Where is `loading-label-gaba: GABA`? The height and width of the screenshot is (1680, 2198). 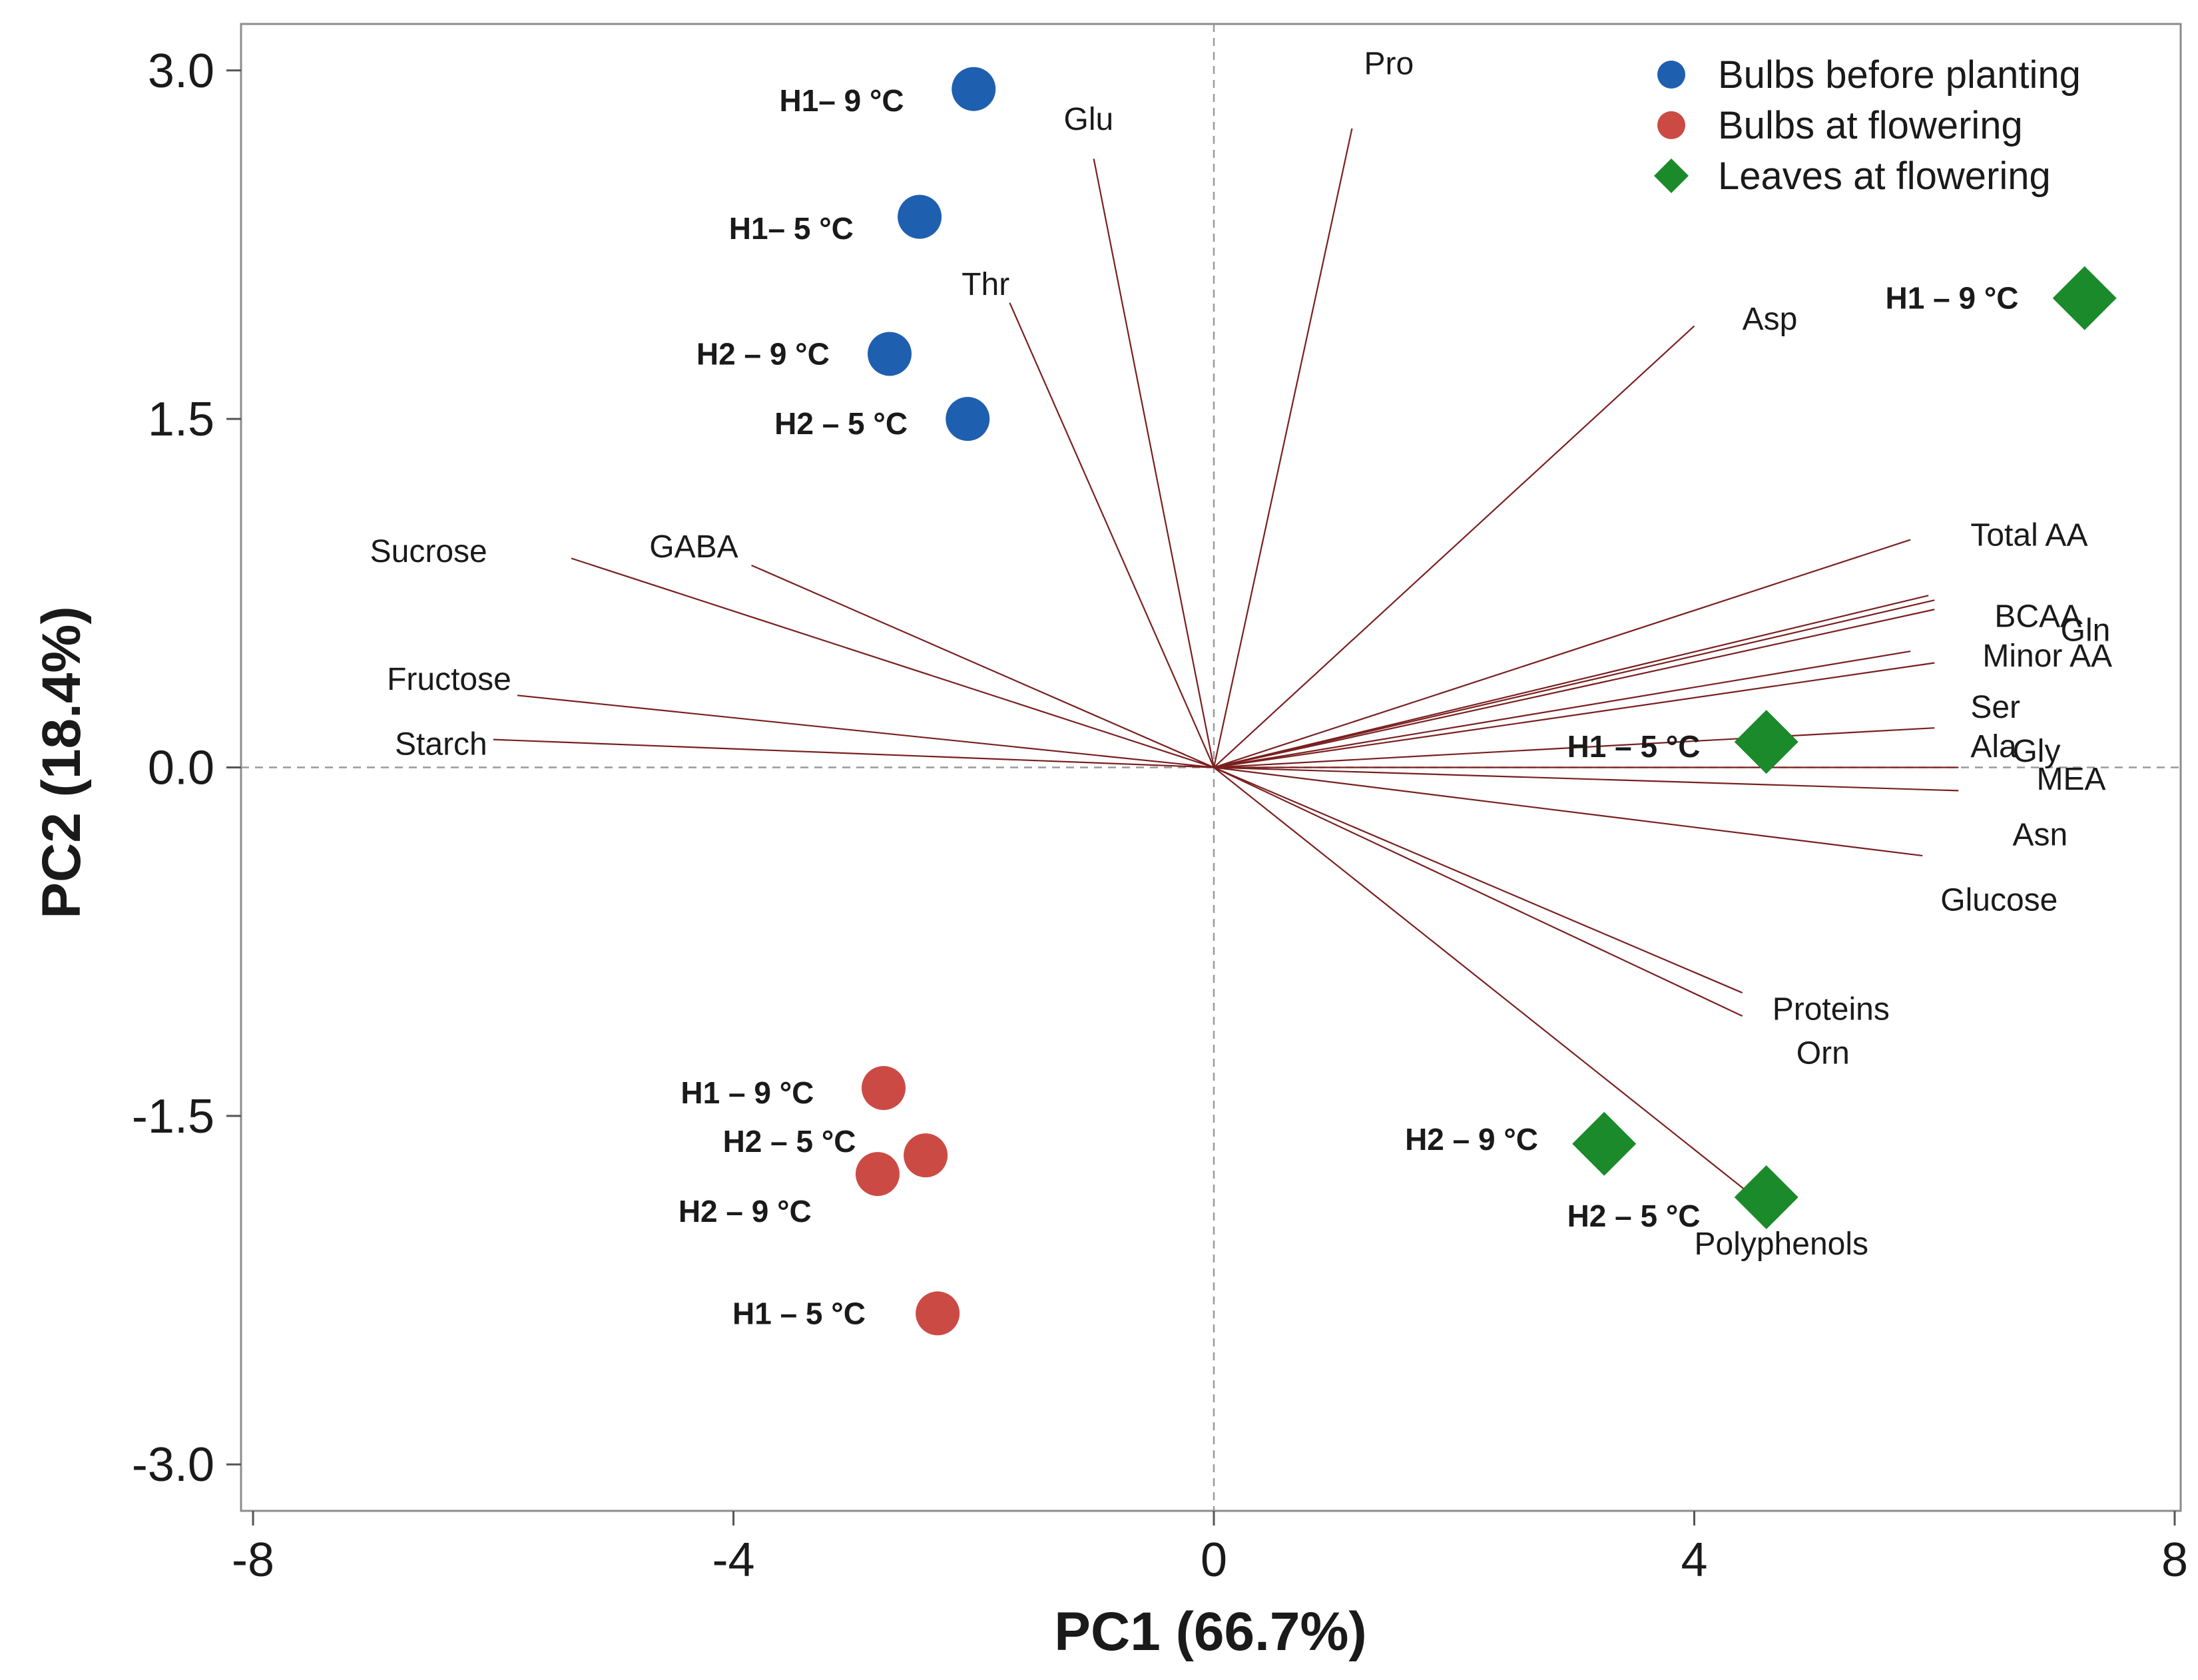 loading-label-gaba: GABA is located at coordinates (693, 547).